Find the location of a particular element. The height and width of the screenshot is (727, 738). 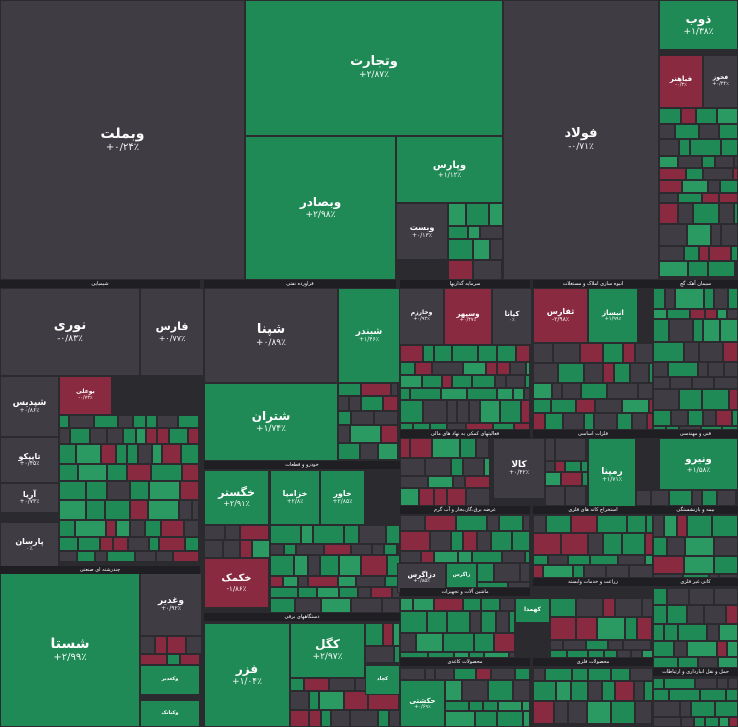

treemap-tile: کیانا ۰٪ is located at coordinates (512, 316).